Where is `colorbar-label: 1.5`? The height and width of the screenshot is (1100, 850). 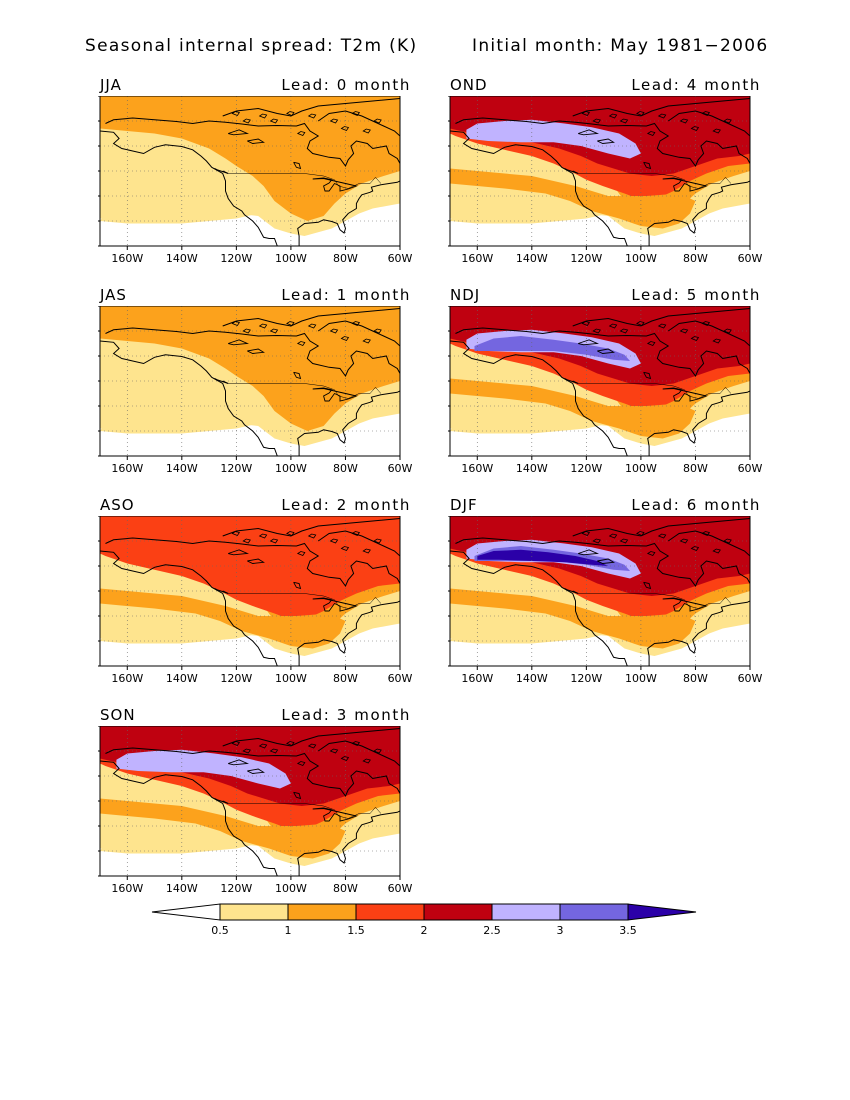
colorbar-label: 1.5 is located at coordinates (356, 930).